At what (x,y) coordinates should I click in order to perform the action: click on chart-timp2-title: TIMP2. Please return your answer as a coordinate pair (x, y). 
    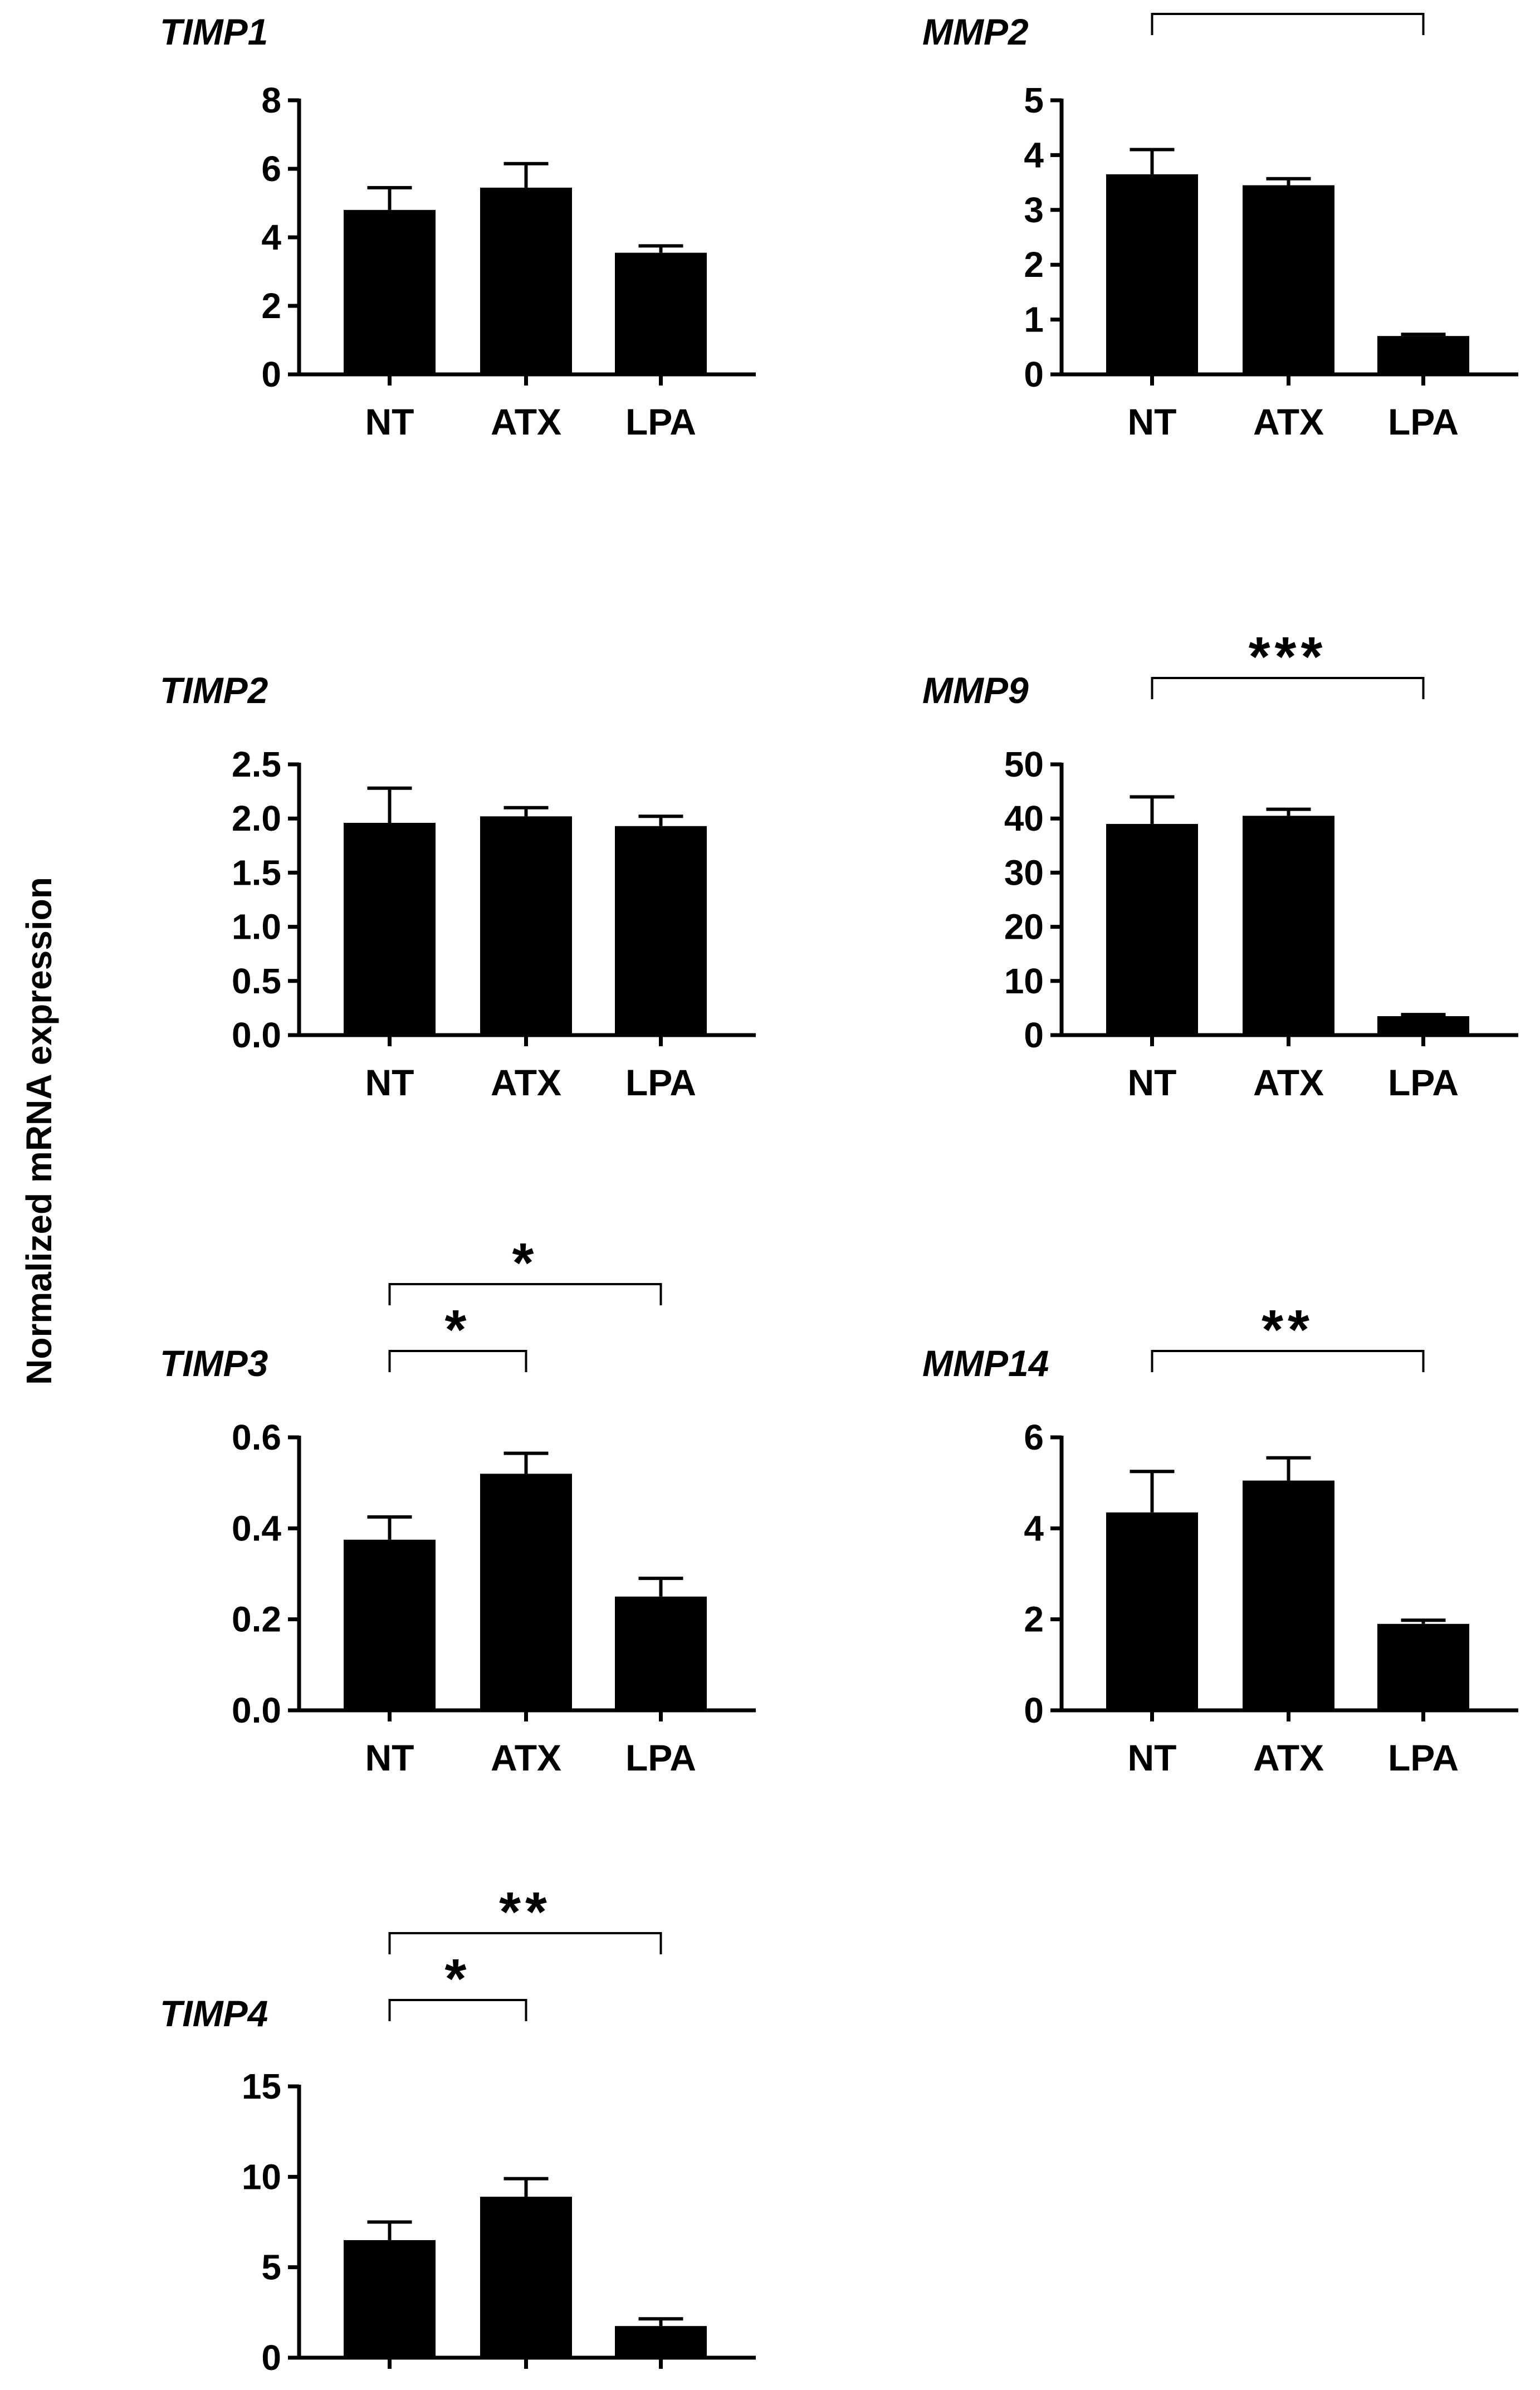
    Looking at the image, I should click on (214, 690).